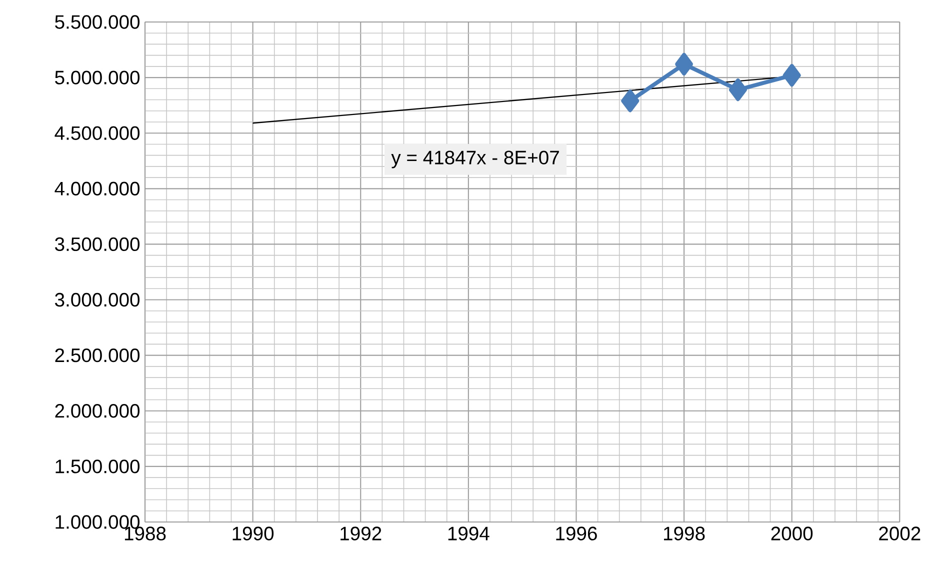  Describe the element at coordinates (97, 244) in the screenshot. I see `y-tick-label: 3.500.000` at that location.